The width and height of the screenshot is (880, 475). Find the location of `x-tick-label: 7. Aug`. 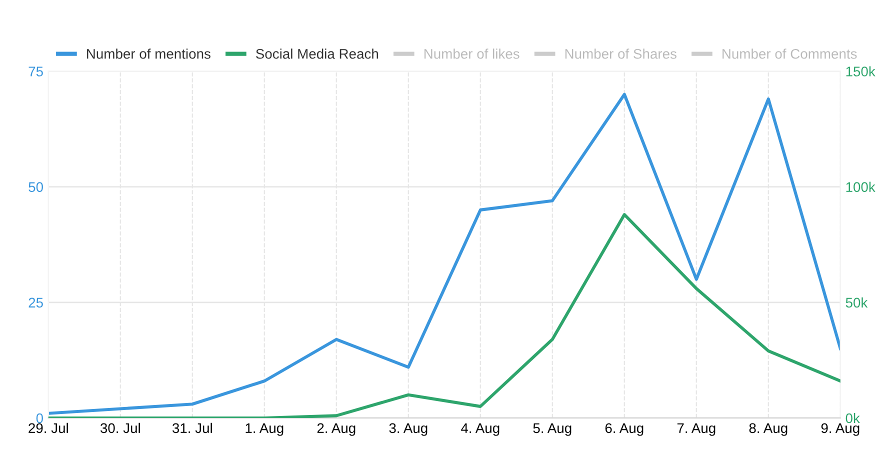

x-tick-label: 7. Aug is located at coordinates (696, 429).